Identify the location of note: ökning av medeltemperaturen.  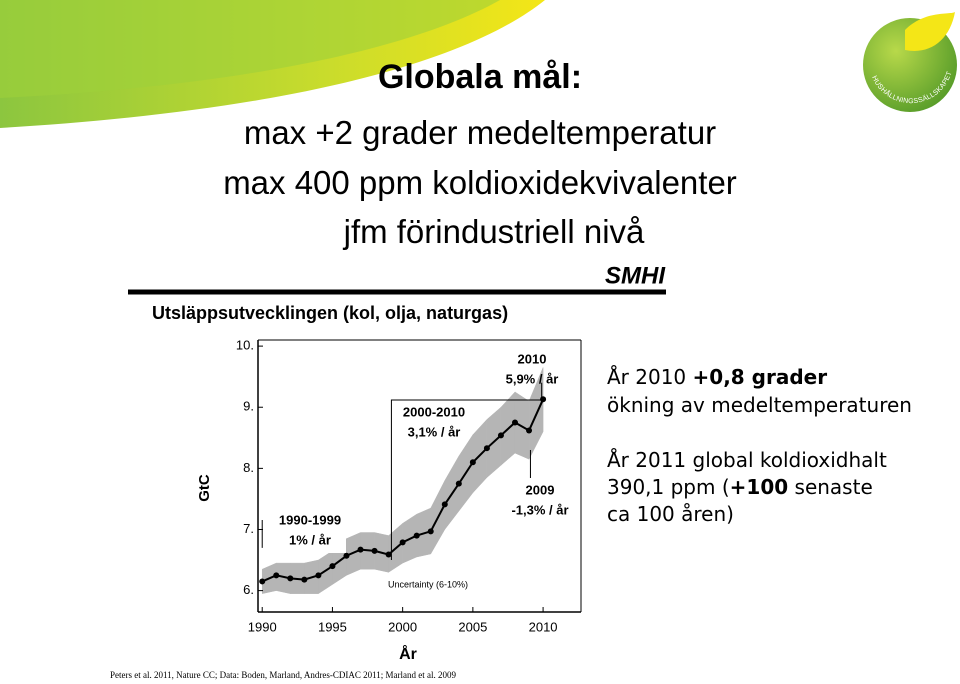
(759, 405).